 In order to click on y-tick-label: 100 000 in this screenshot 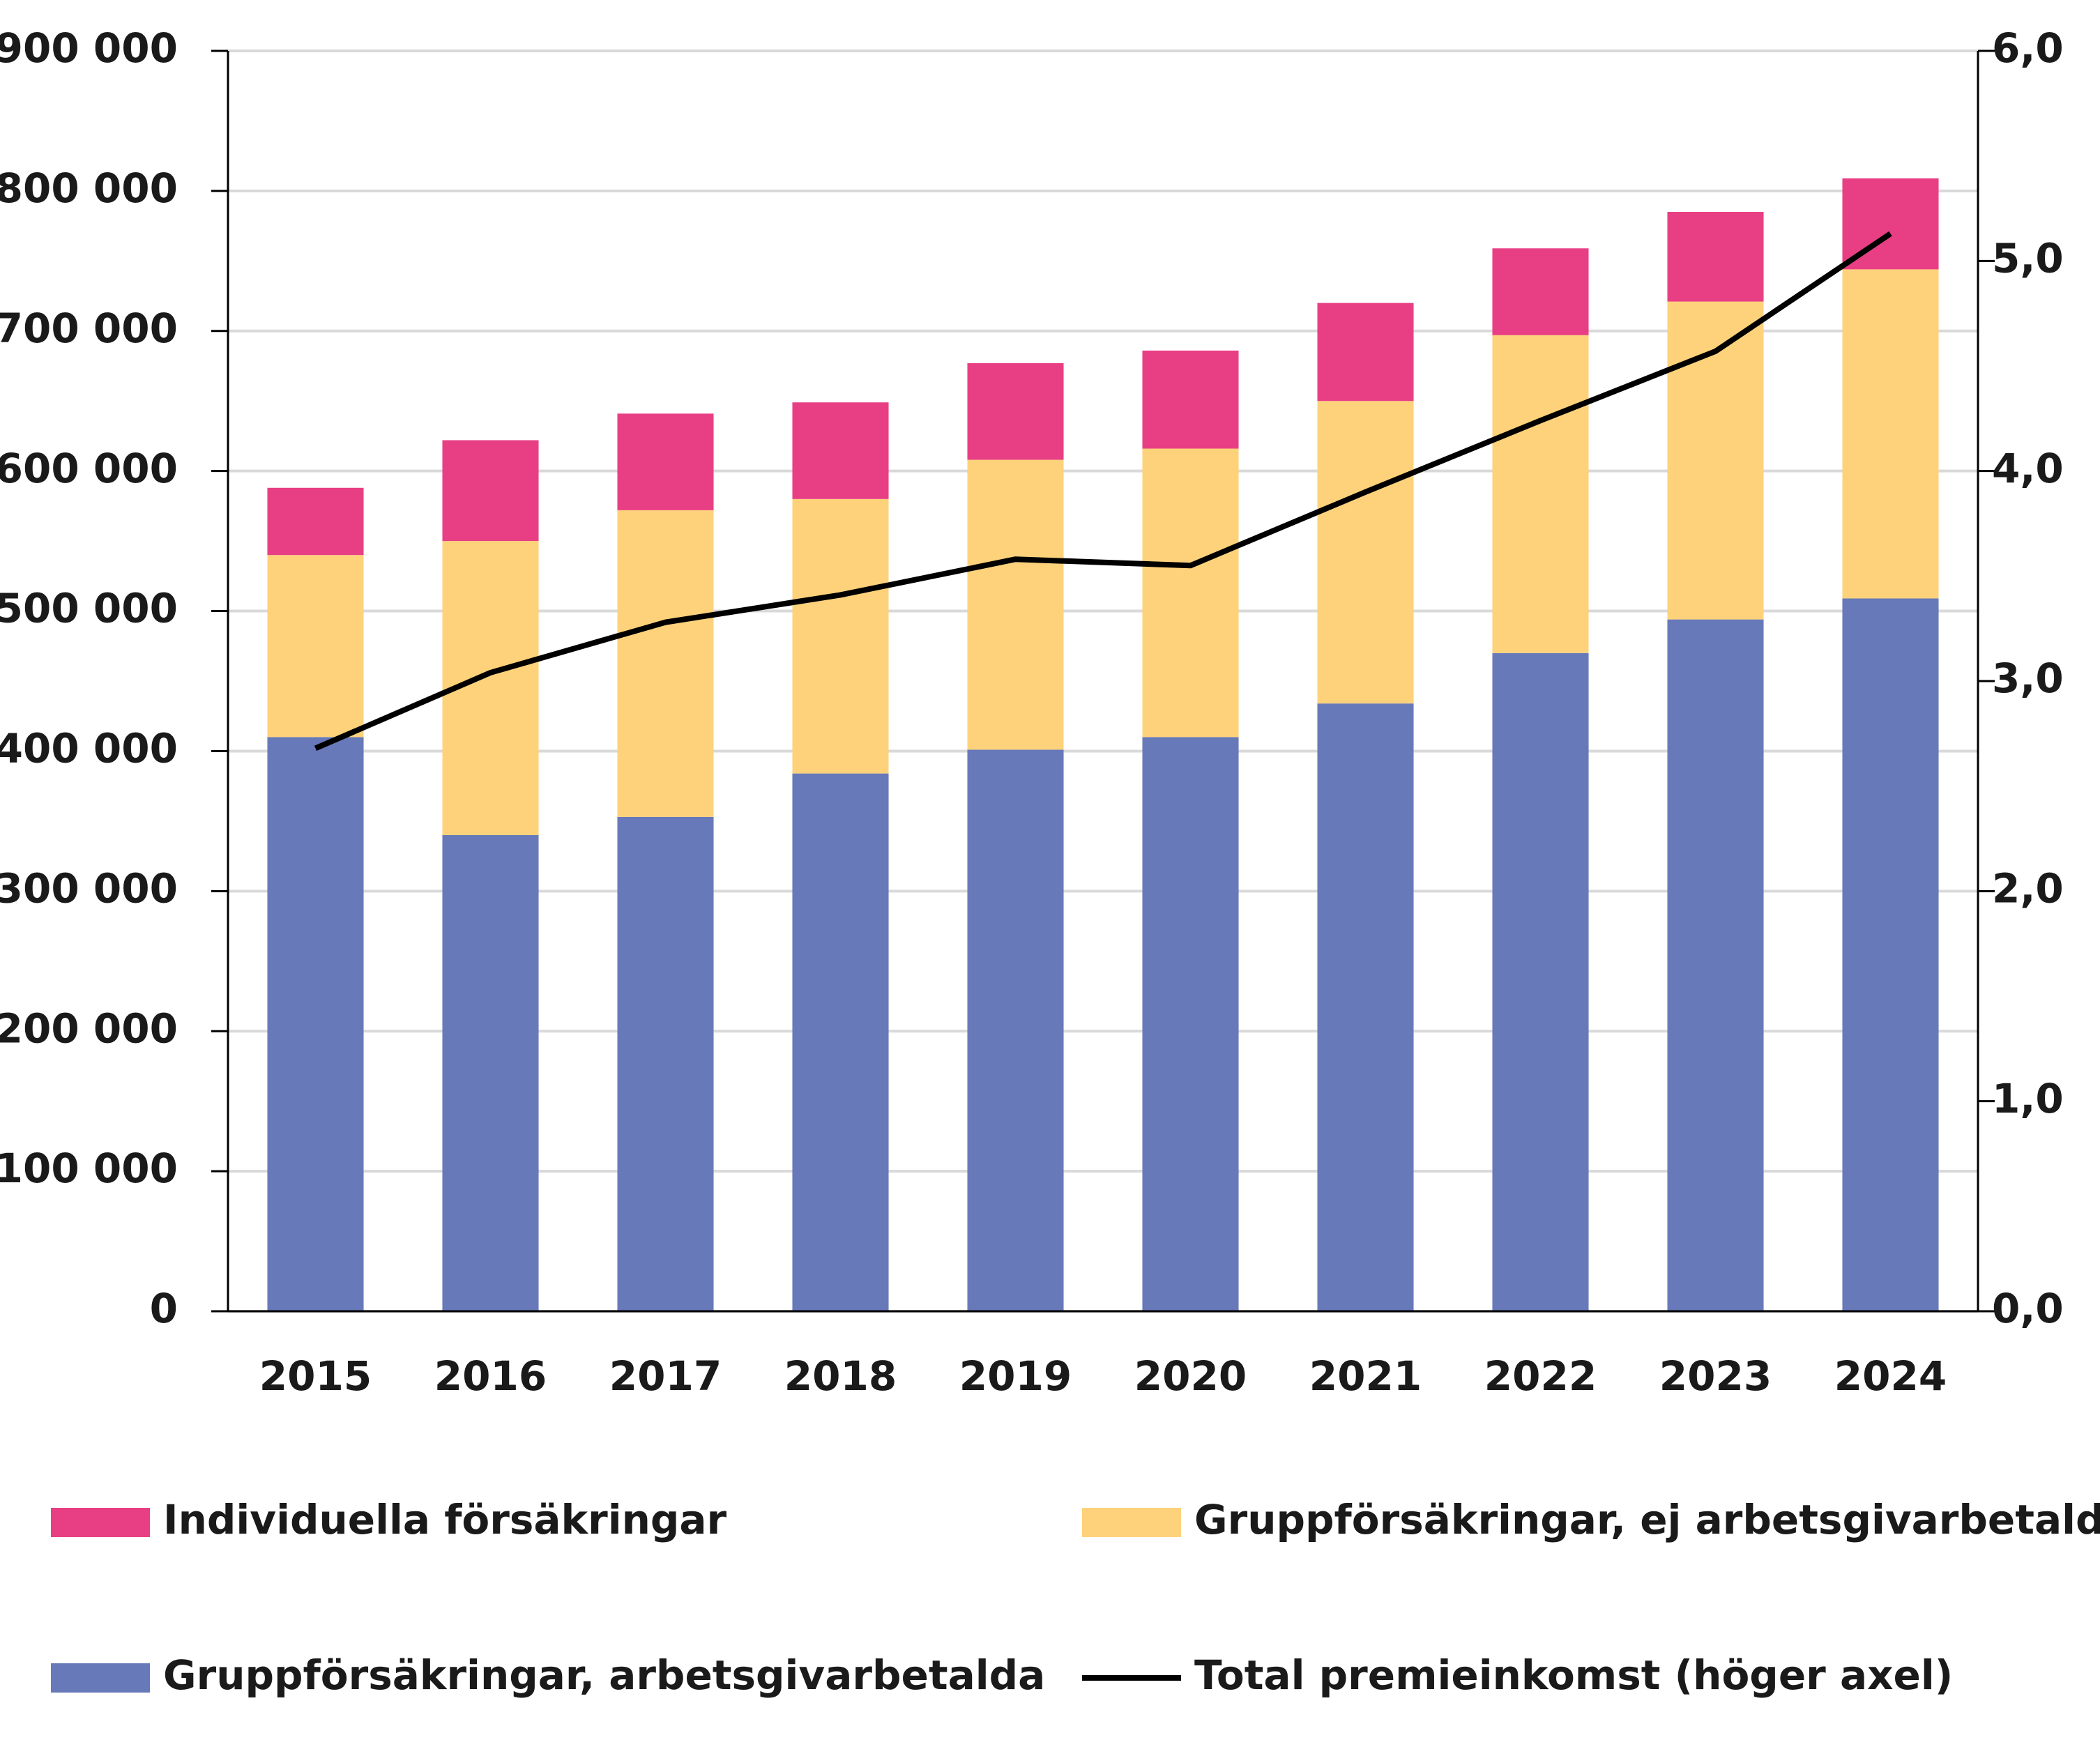, I will do `click(89, 1168)`.